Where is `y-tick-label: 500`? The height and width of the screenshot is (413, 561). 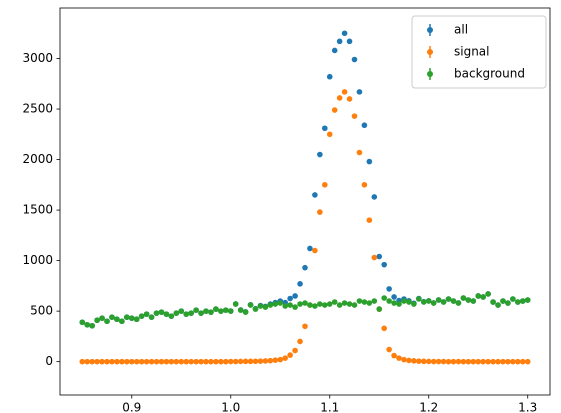 y-tick-label: 500 is located at coordinates (41, 311).